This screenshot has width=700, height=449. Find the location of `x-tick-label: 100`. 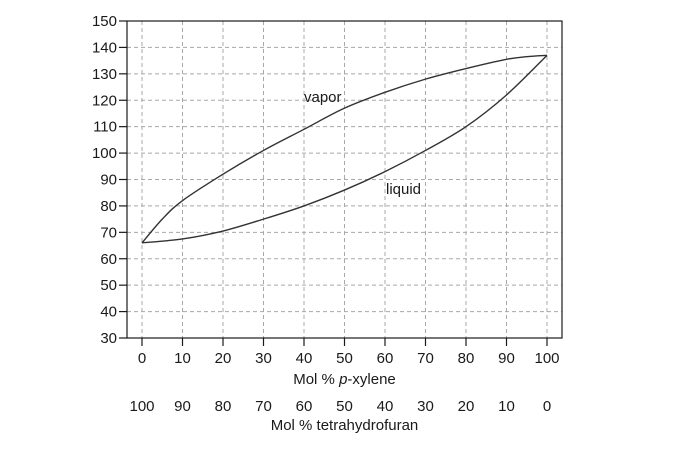

x-tick-label: 100 is located at coordinates (546, 358).